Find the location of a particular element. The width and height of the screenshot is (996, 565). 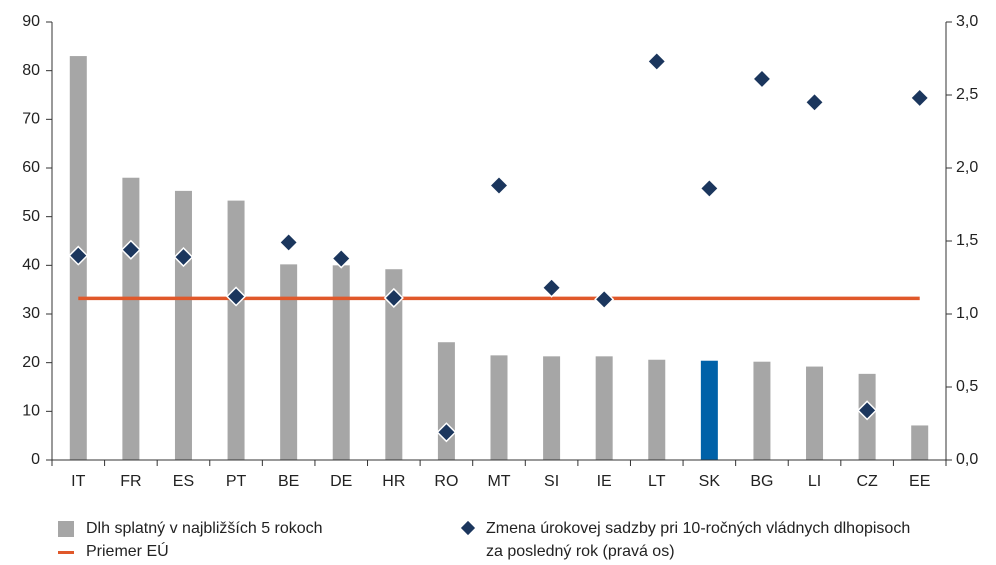

y-tick-label: 40 is located at coordinates (31, 265).